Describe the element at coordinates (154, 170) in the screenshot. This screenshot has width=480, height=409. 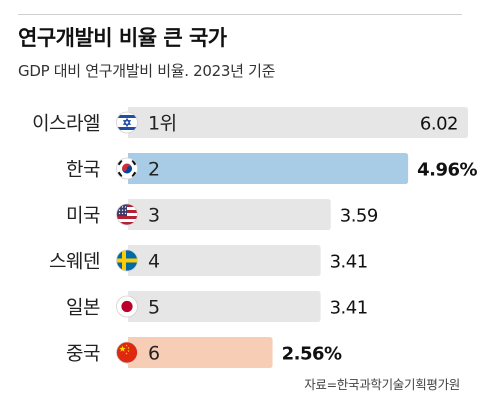
I see `rank-label: 2` at that location.